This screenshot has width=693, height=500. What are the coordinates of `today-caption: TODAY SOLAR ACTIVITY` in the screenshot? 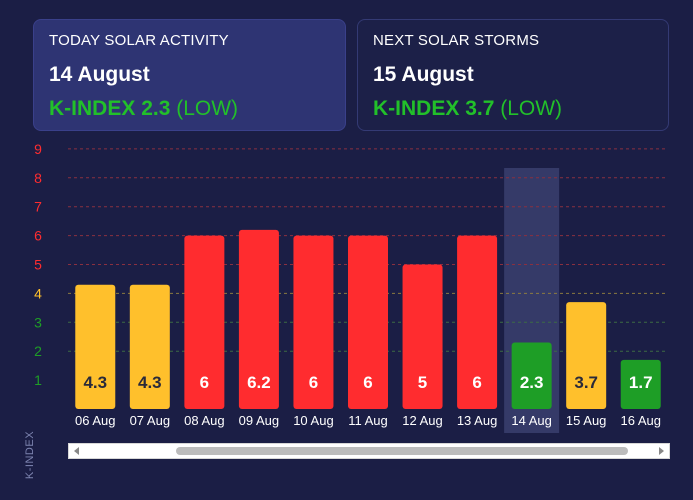 It's located at (139, 40).